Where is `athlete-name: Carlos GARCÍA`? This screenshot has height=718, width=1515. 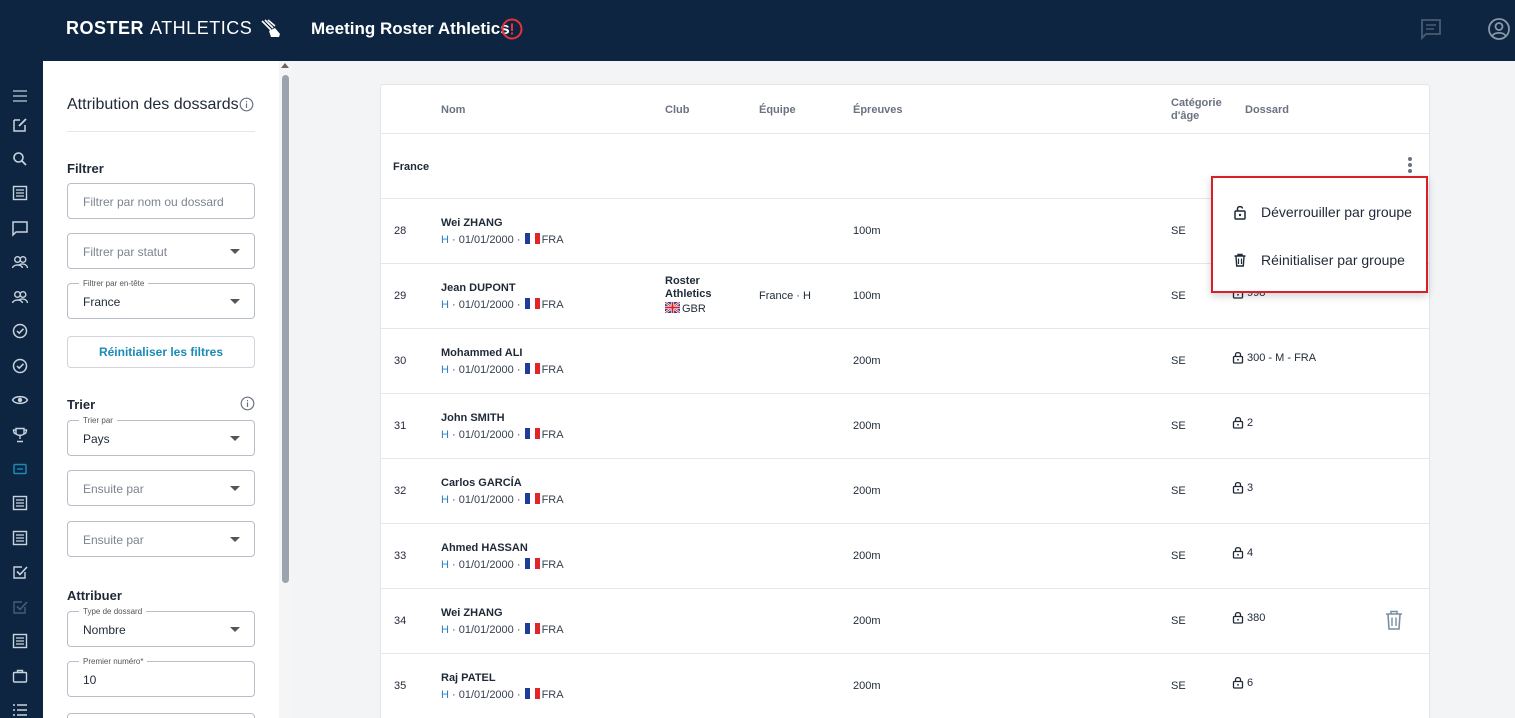 athlete-name: Carlos GARCÍA is located at coordinates (481, 483).